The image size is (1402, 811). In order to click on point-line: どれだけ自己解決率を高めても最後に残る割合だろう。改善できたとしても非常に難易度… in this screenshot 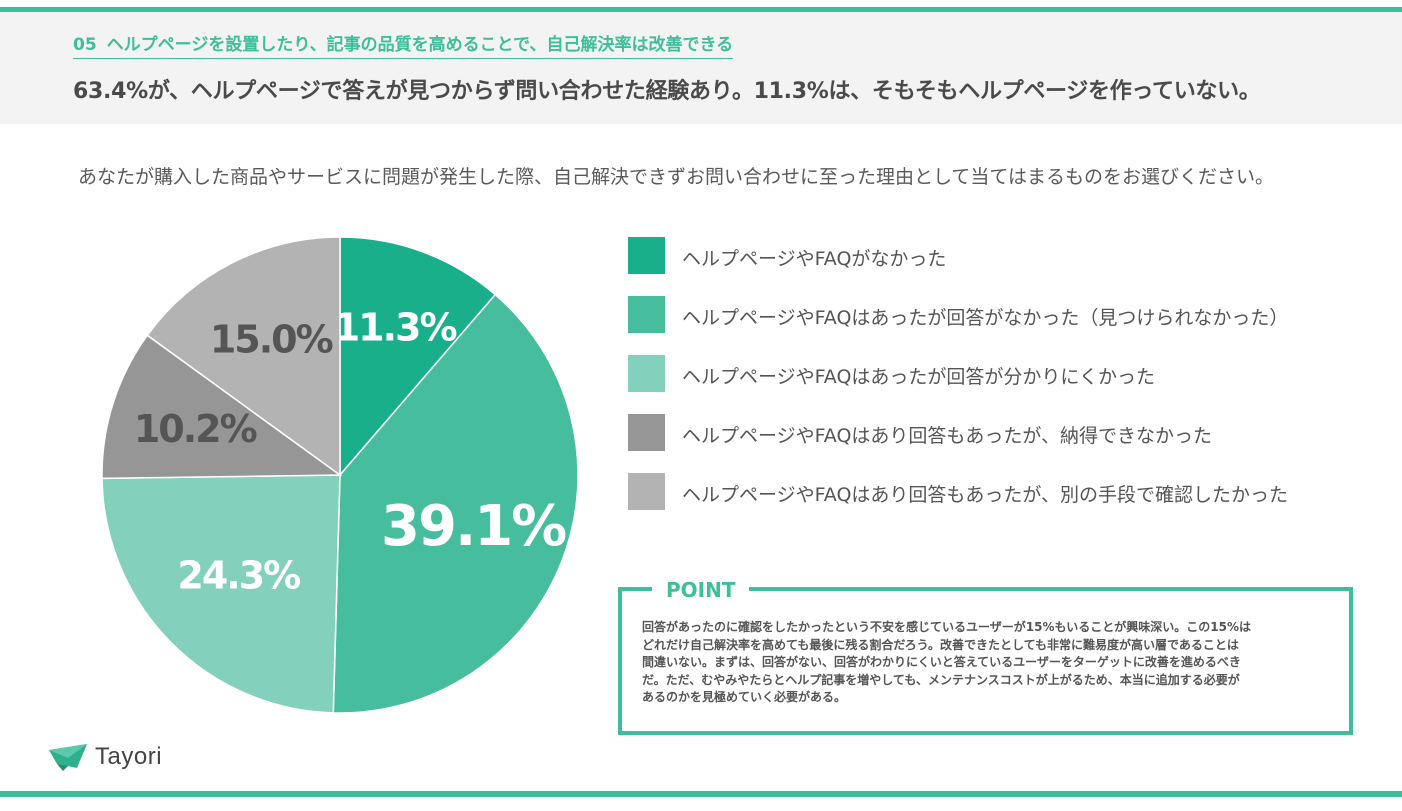, I will do `click(940, 644)`.